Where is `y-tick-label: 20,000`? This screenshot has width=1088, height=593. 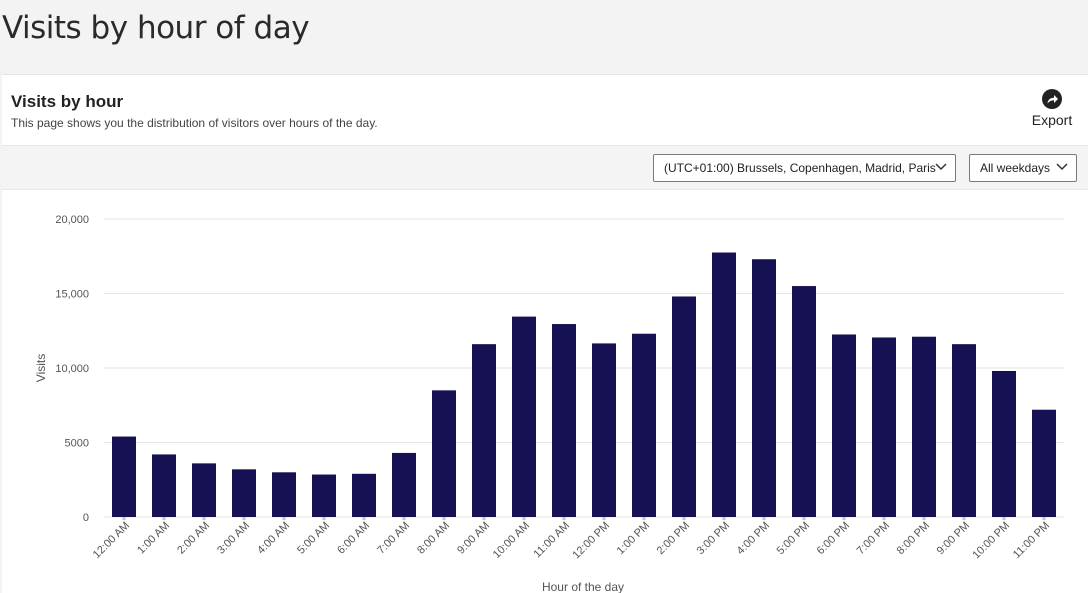
y-tick-label: 20,000 is located at coordinates (72, 220).